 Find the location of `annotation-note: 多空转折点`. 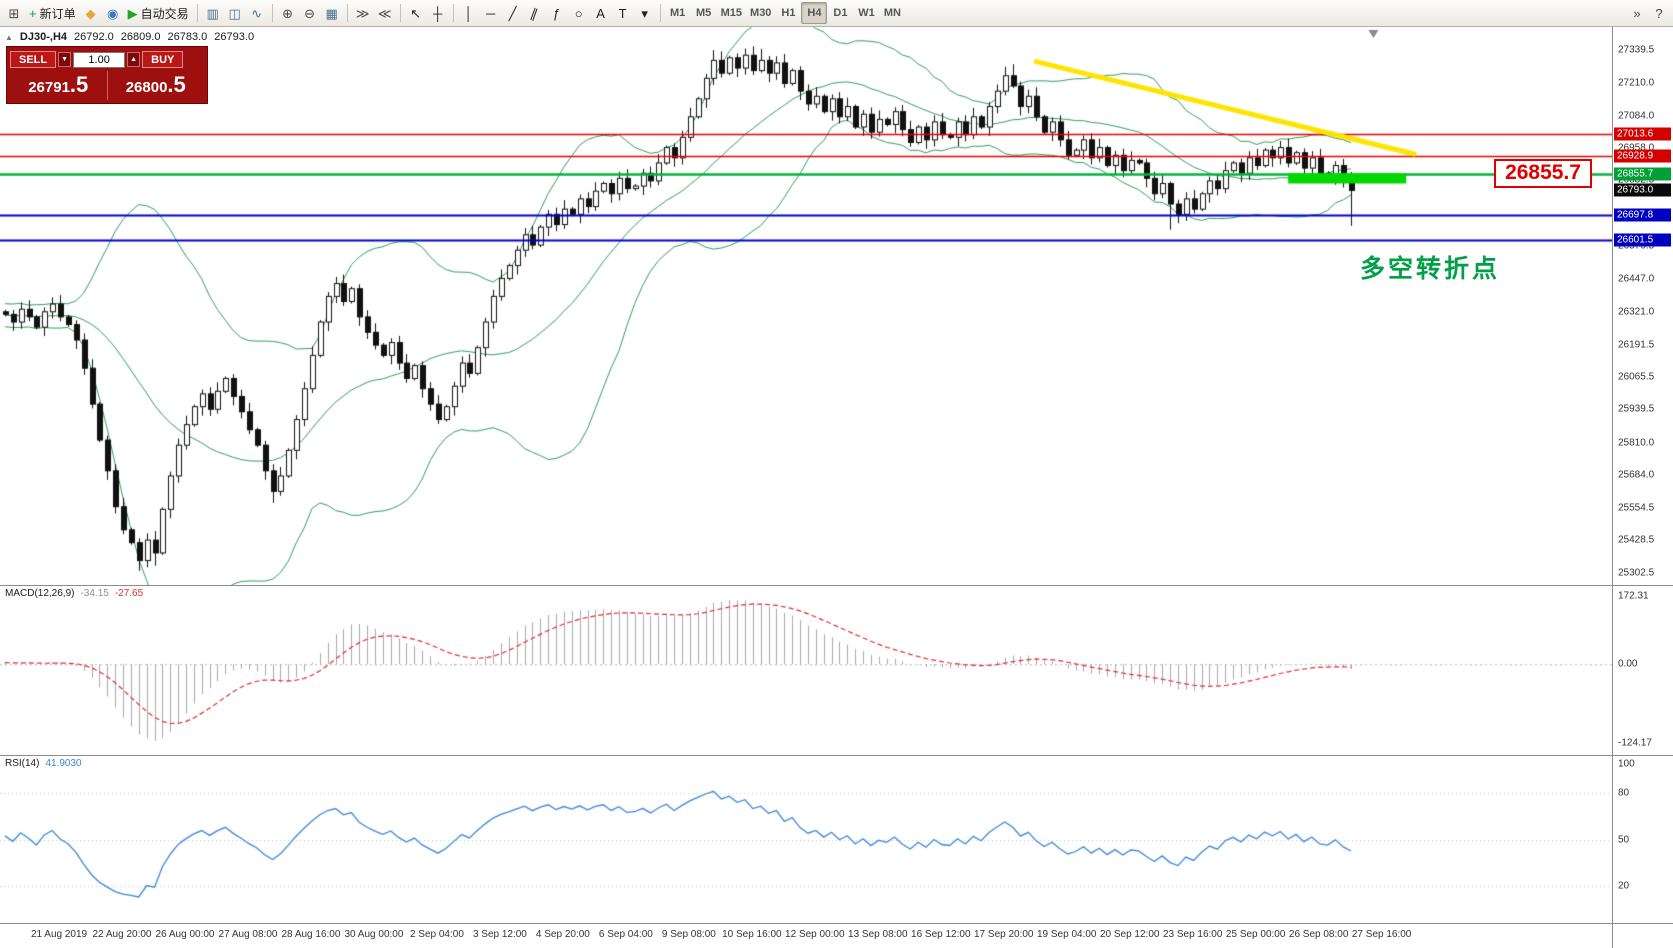

annotation-note: 多空转折点 is located at coordinates (1429, 269).